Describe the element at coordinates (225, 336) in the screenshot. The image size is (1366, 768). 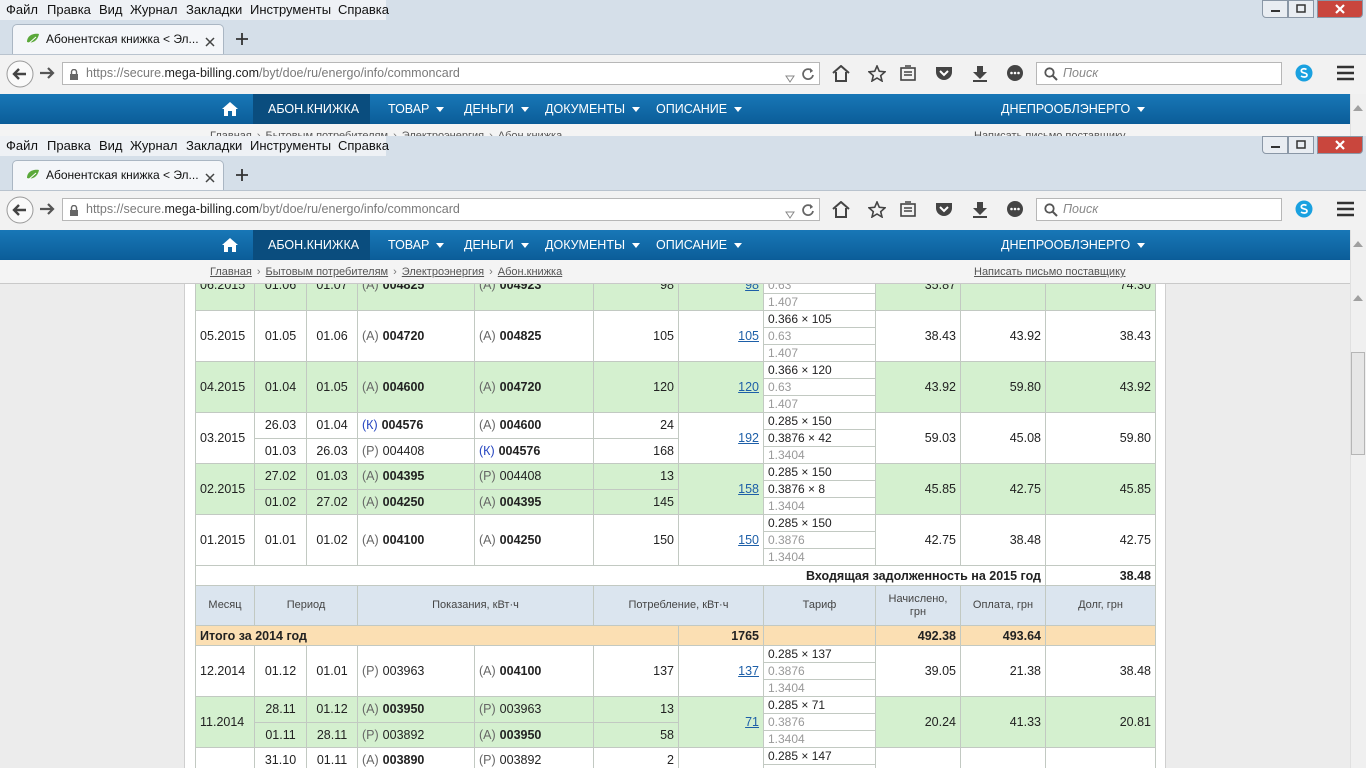
I see `month-cell: 05.2015` at that location.